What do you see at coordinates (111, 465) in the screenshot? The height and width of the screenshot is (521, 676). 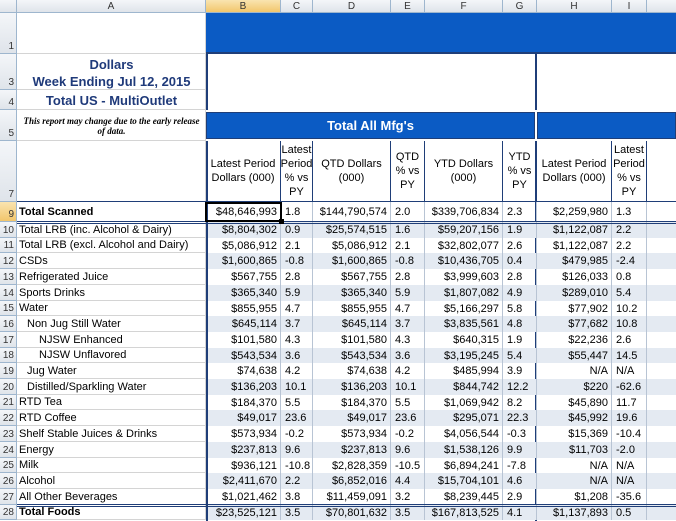 I see `row-label: Milk` at bounding box center [111, 465].